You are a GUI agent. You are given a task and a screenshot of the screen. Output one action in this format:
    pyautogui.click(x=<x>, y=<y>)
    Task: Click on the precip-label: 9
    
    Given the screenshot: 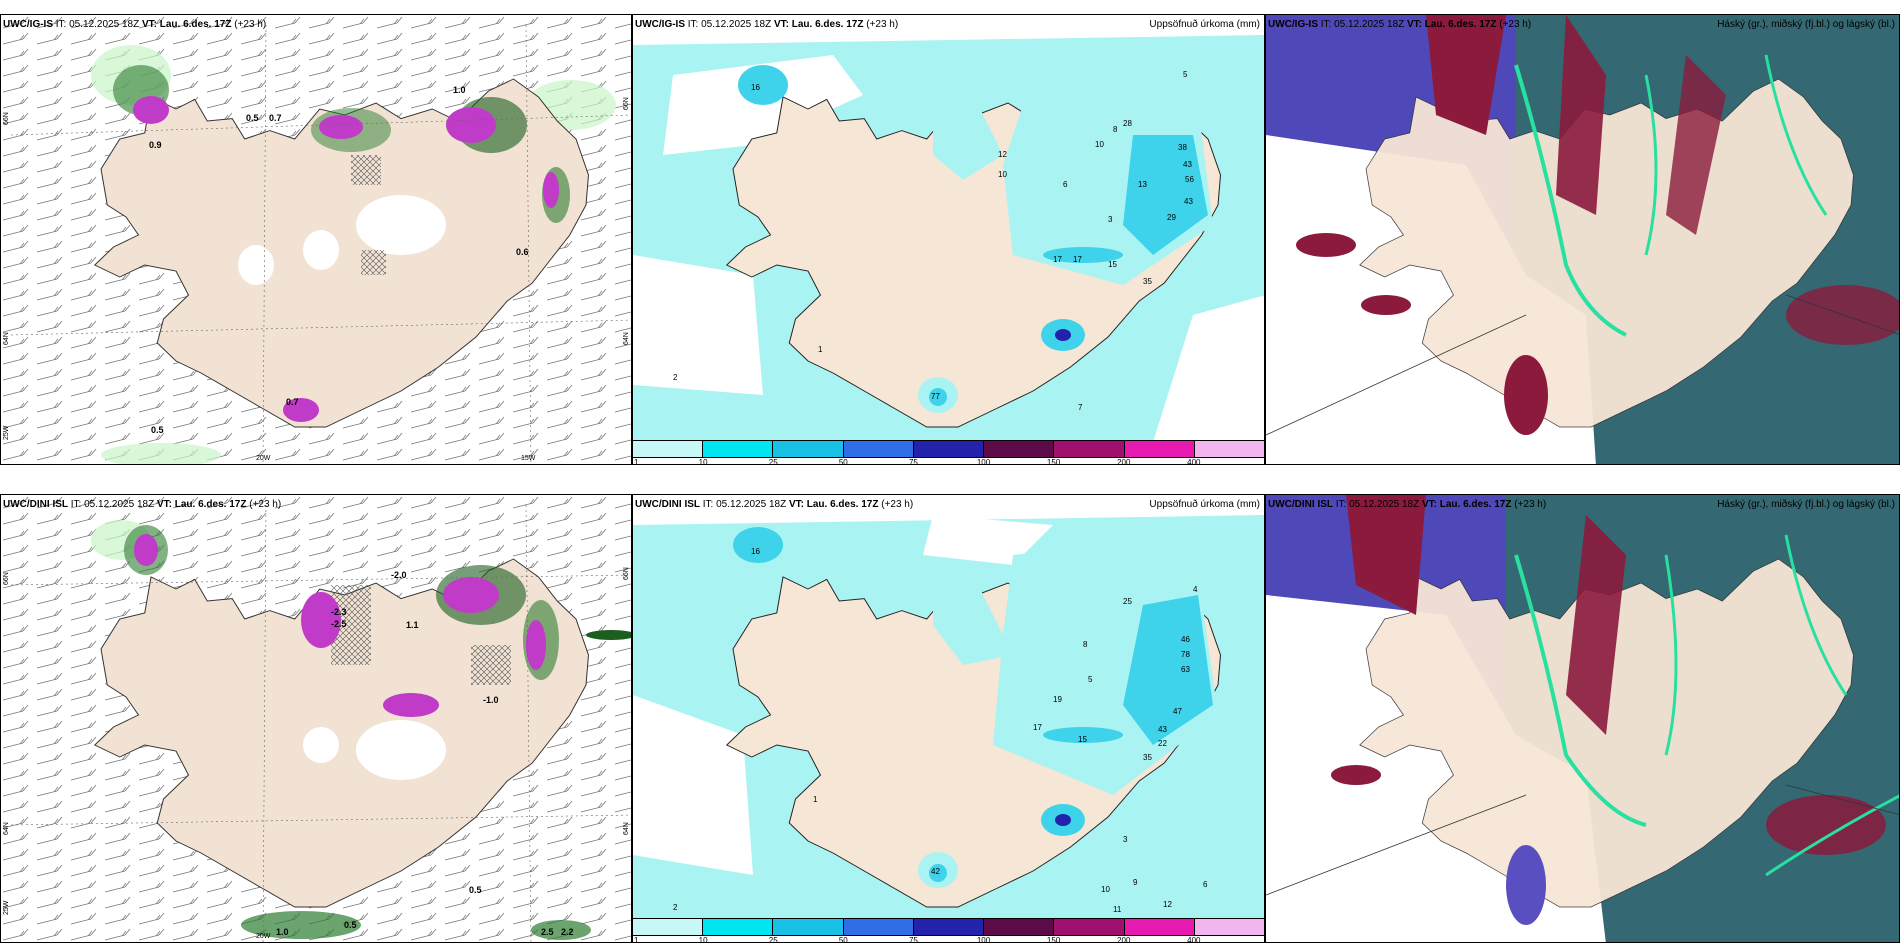 What is the action you would take?
    pyautogui.click(x=1135, y=882)
    